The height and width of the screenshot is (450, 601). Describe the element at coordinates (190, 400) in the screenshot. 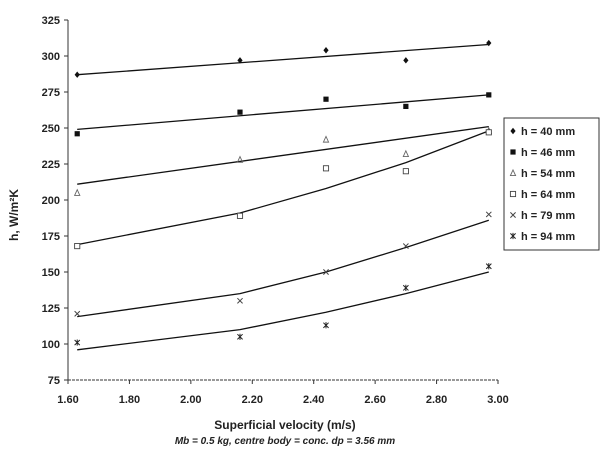

I see `x-tick-label: 2.00` at that location.